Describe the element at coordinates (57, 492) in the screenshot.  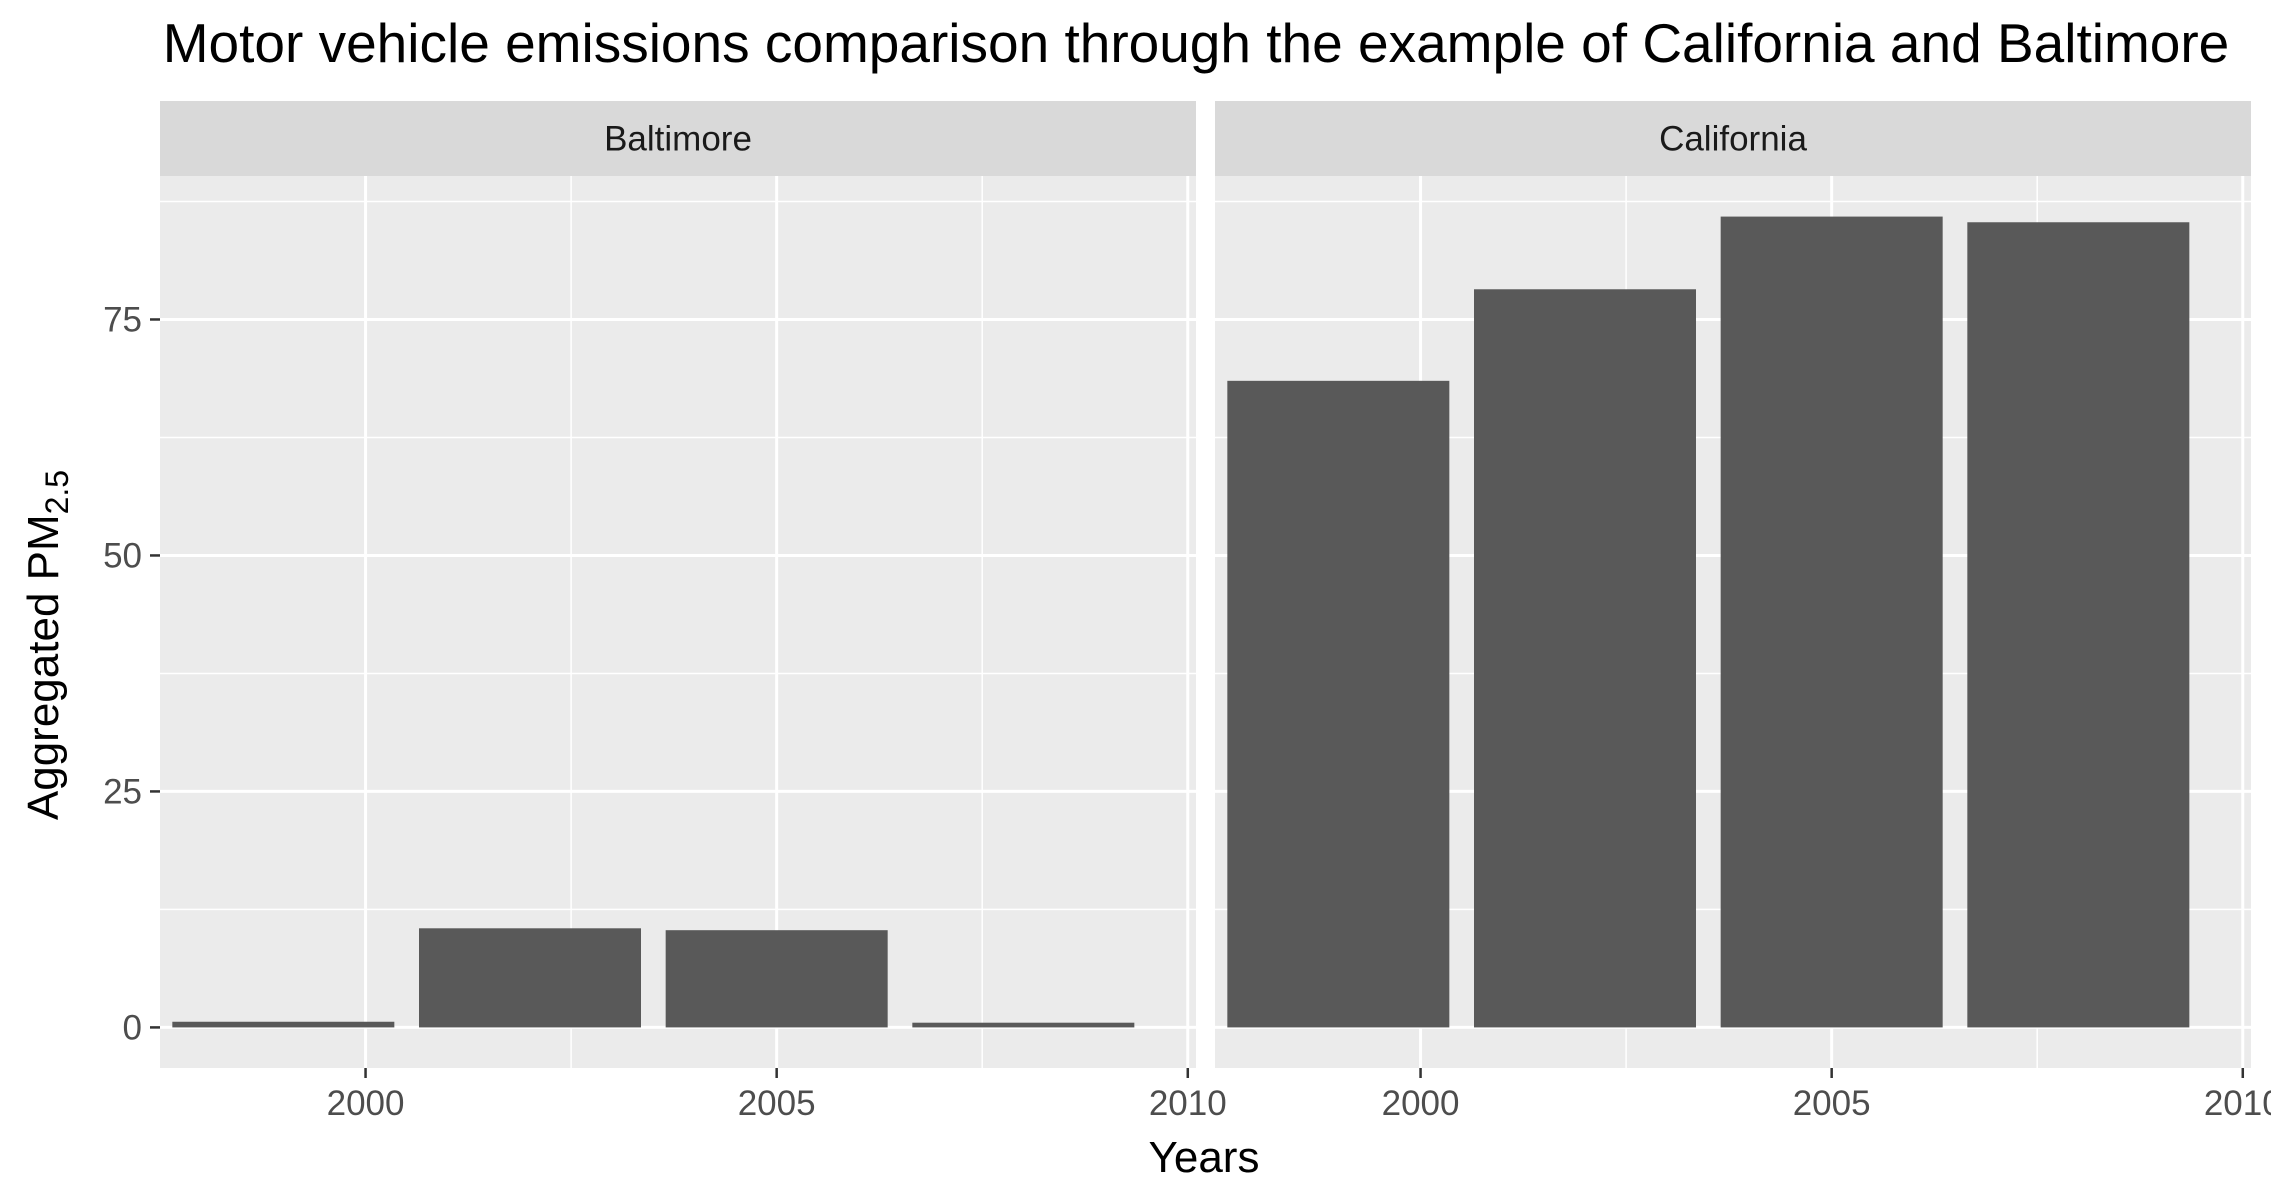
I see `y-axis-title-subscript: 2.5` at that location.